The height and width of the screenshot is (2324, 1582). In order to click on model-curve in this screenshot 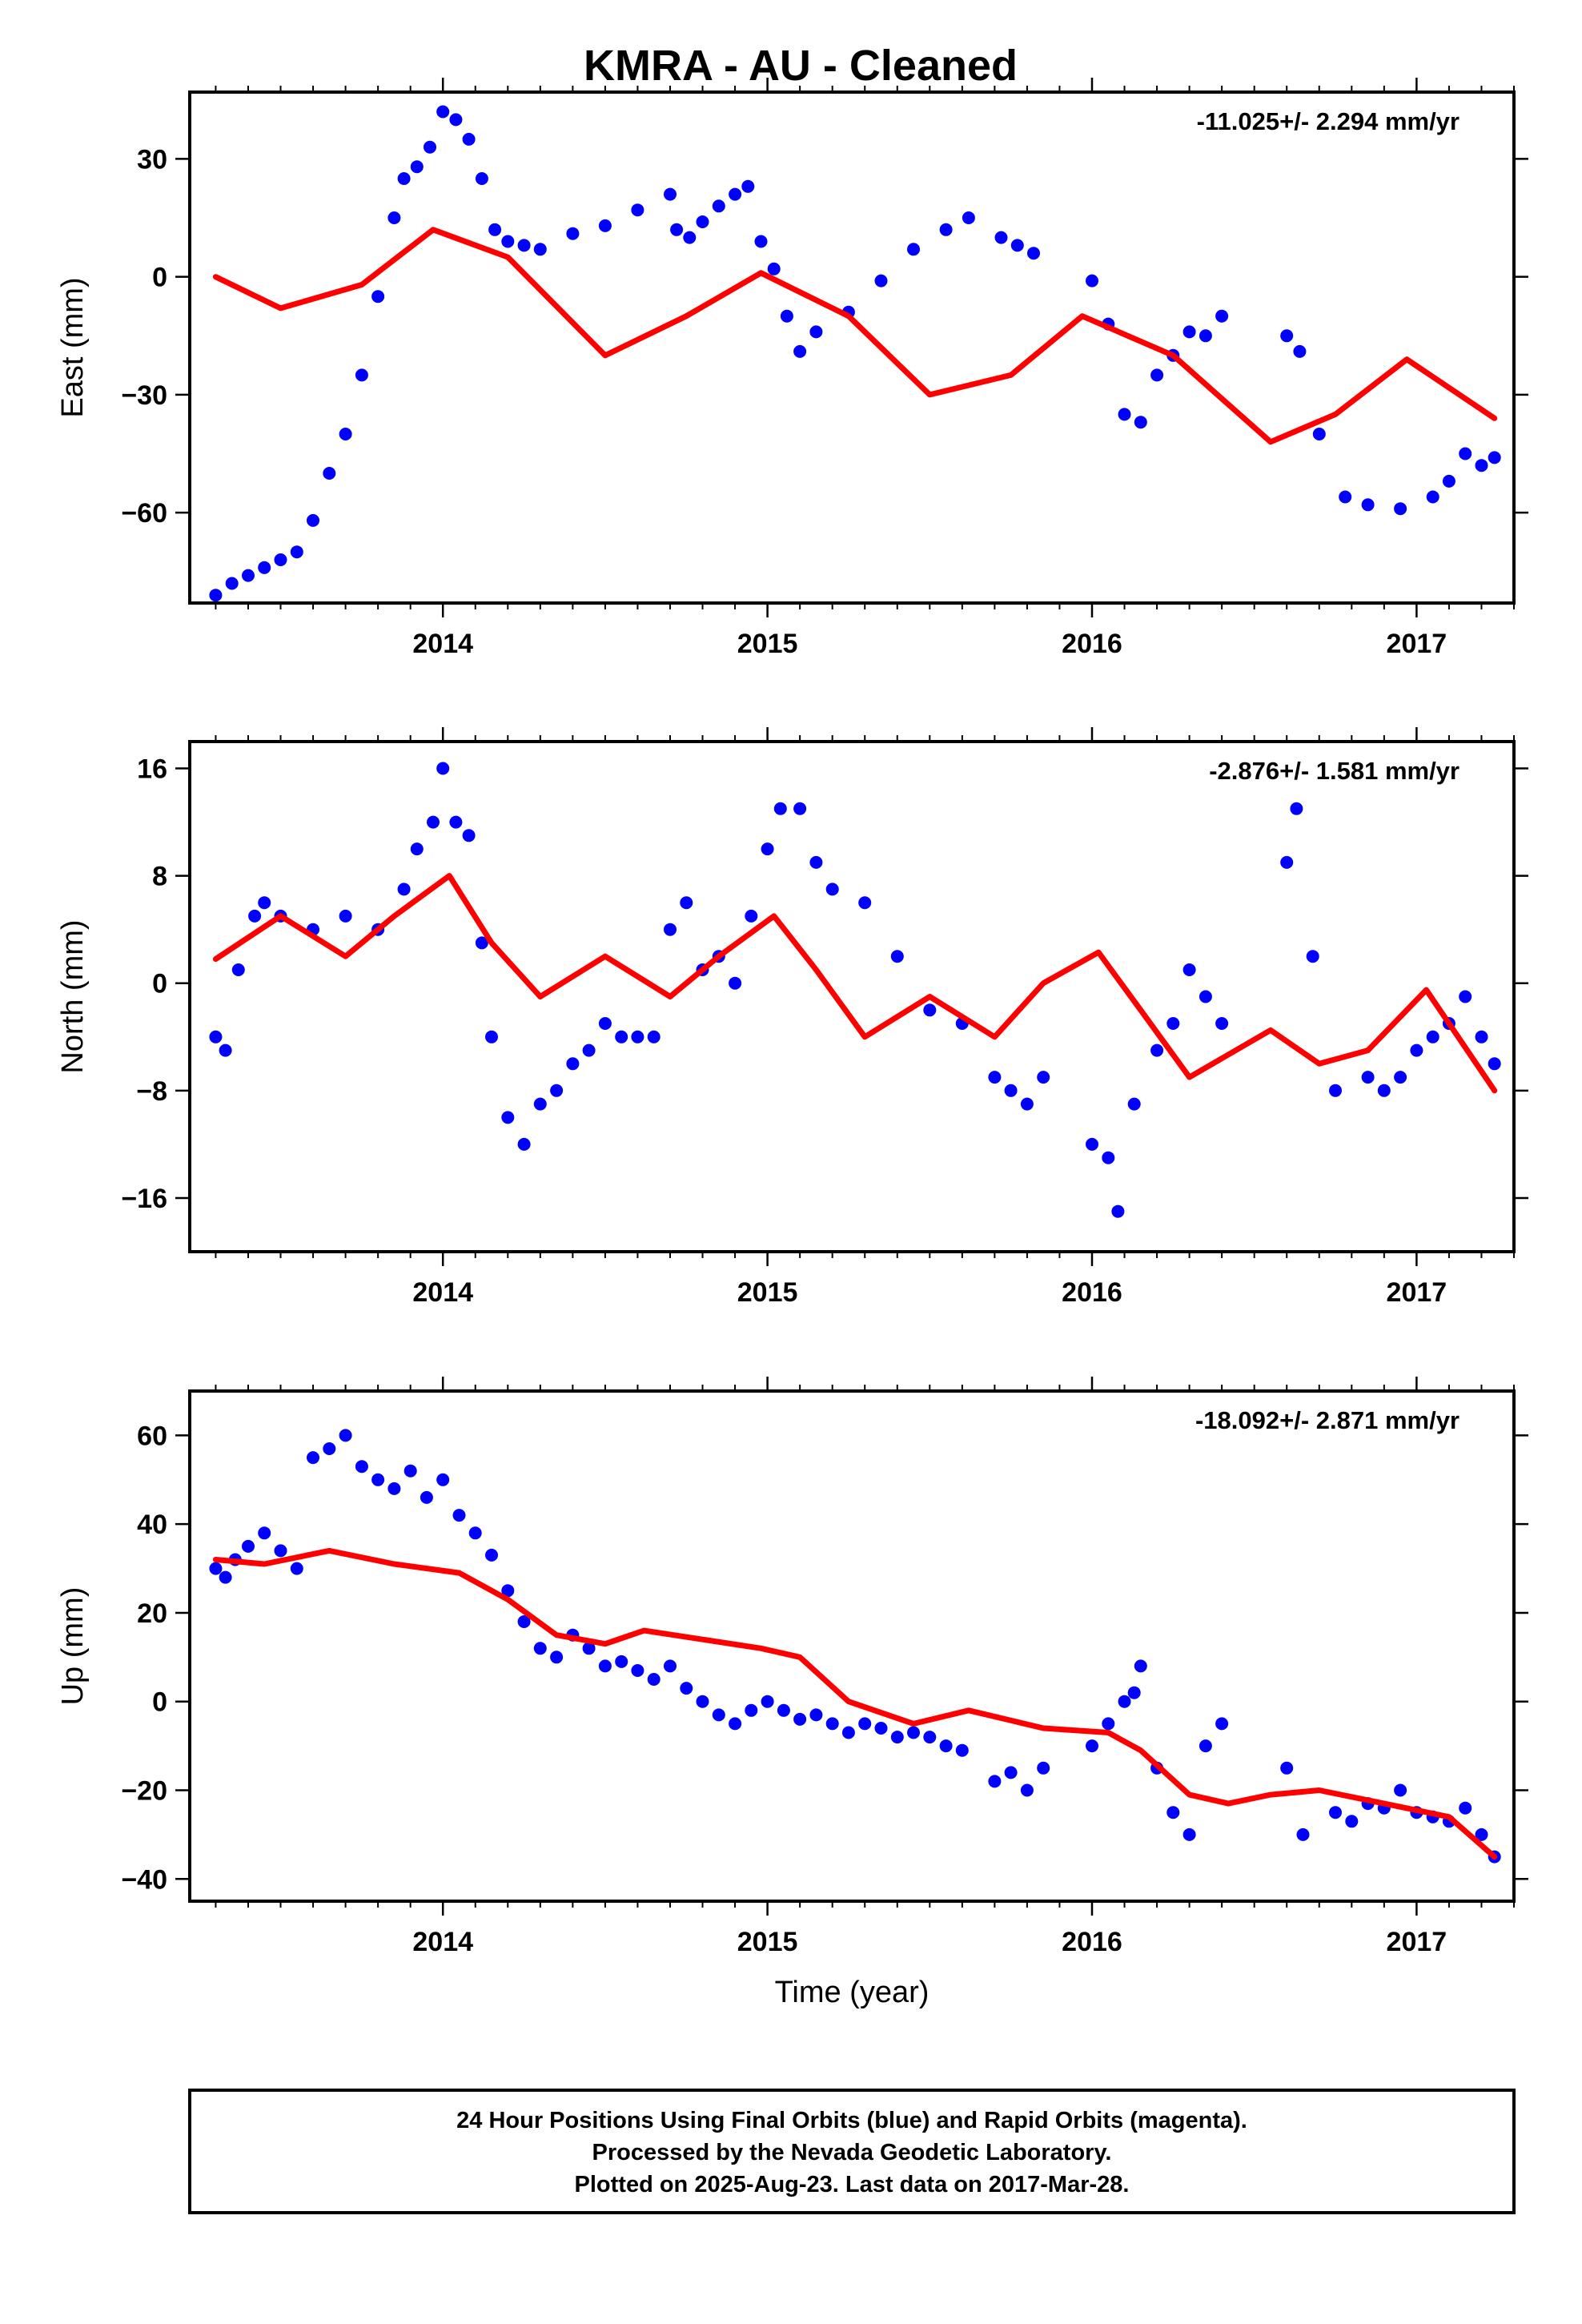, I will do `click(855, 983)`.